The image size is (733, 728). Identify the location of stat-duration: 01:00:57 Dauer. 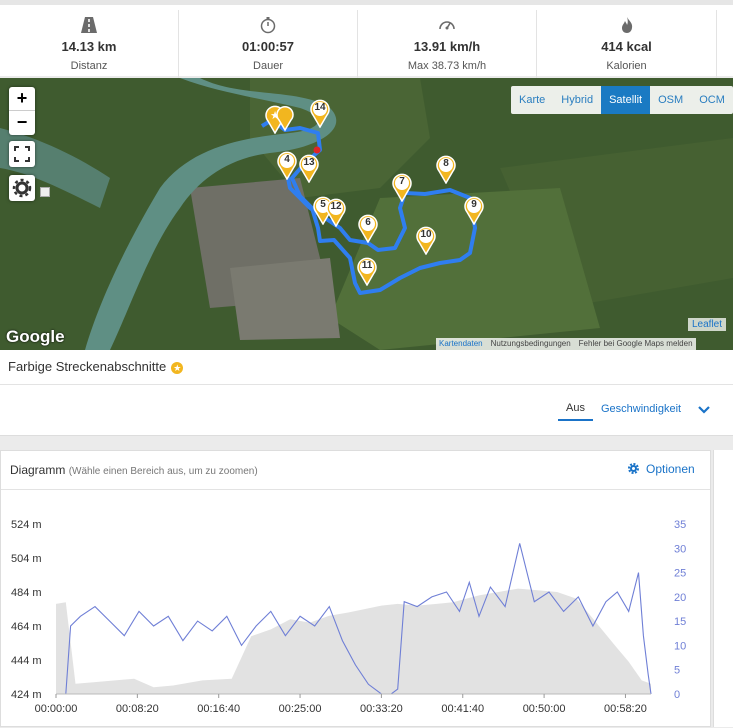
(268, 44).